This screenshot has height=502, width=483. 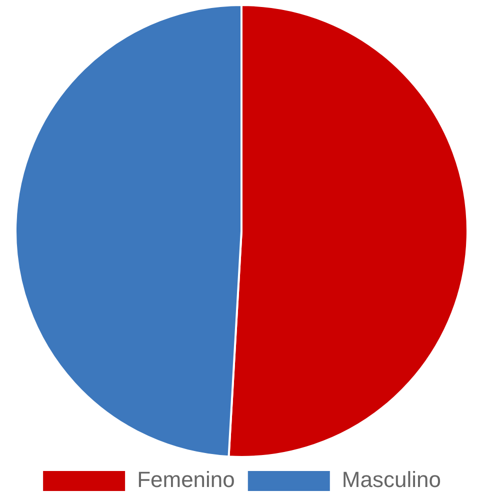 What do you see at coordinates (391, 479) in the screenshot?
I see `legend-label: Masculino` at bounding box center [391, 479].